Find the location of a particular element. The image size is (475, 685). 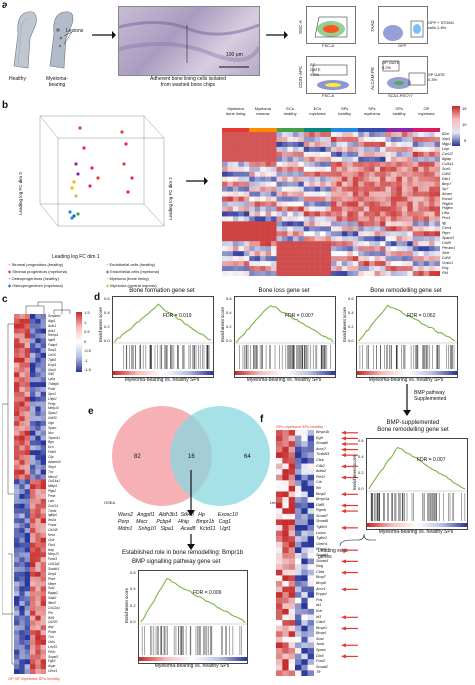

heatmap-b-gene: Cd48 is located at coordinates (446, 243).